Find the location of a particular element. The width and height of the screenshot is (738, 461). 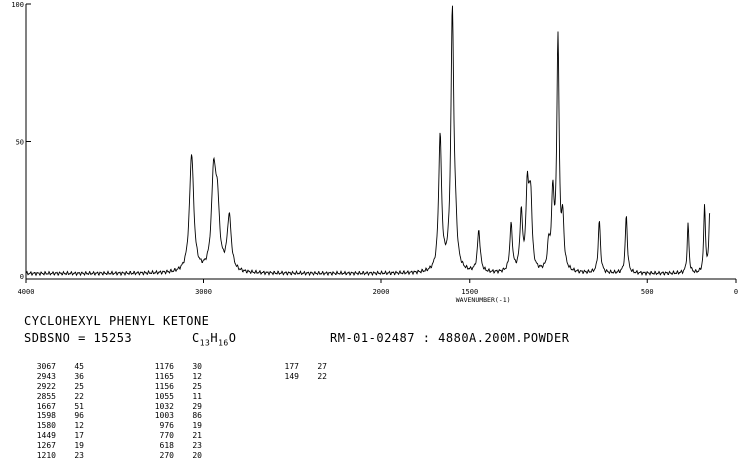

peak-table-row: 1165 12 is located at coordinates (173, 377).